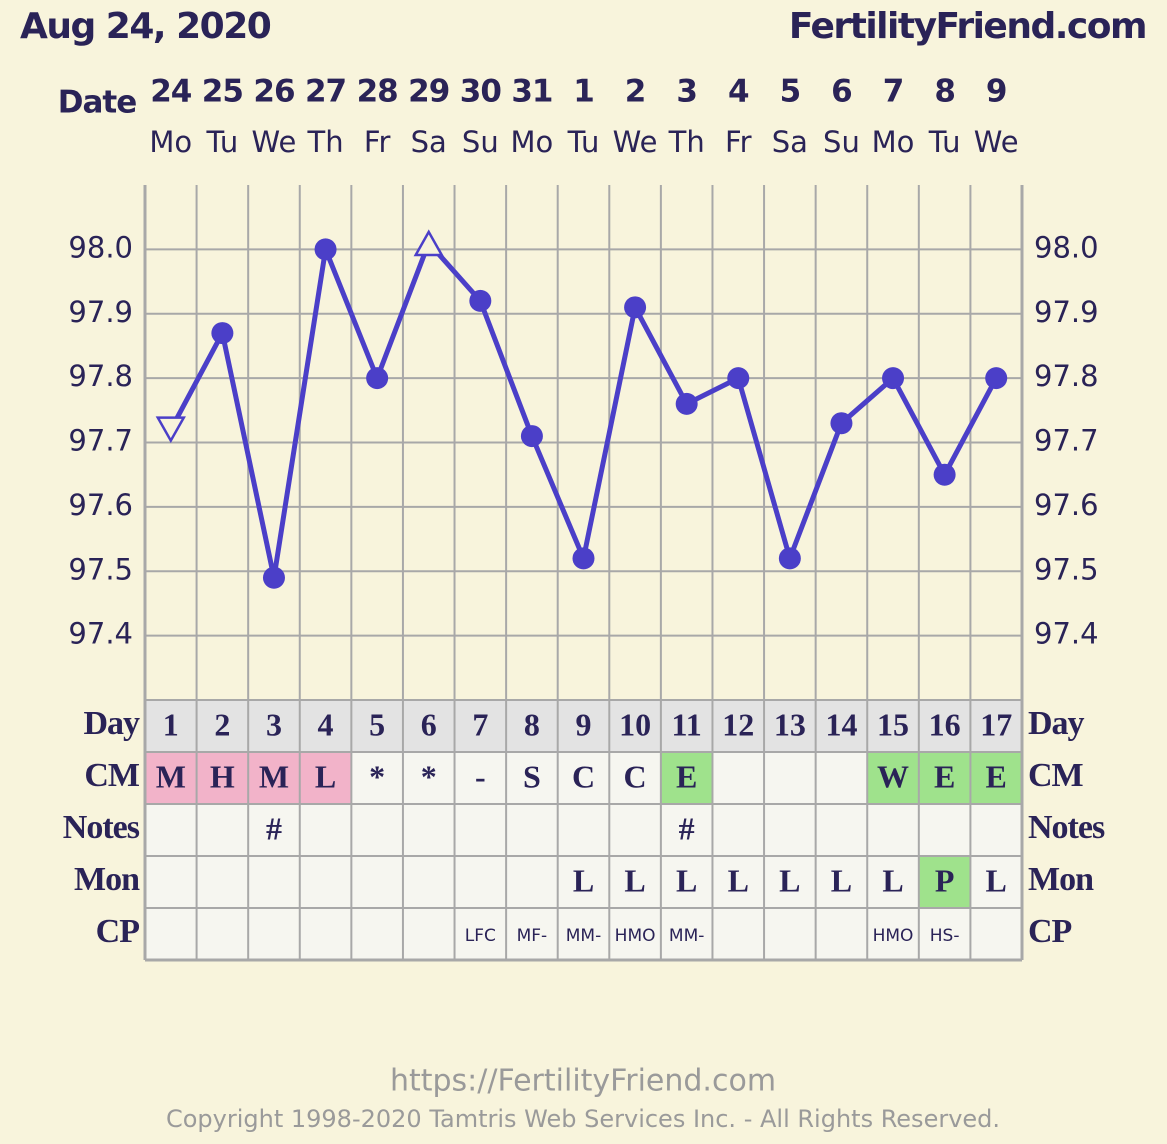 This screenshot has width=1167, height=1144. Describe the element at coordinates (532, 724) in the screenshot. I see `cell-text: 8` at that location.